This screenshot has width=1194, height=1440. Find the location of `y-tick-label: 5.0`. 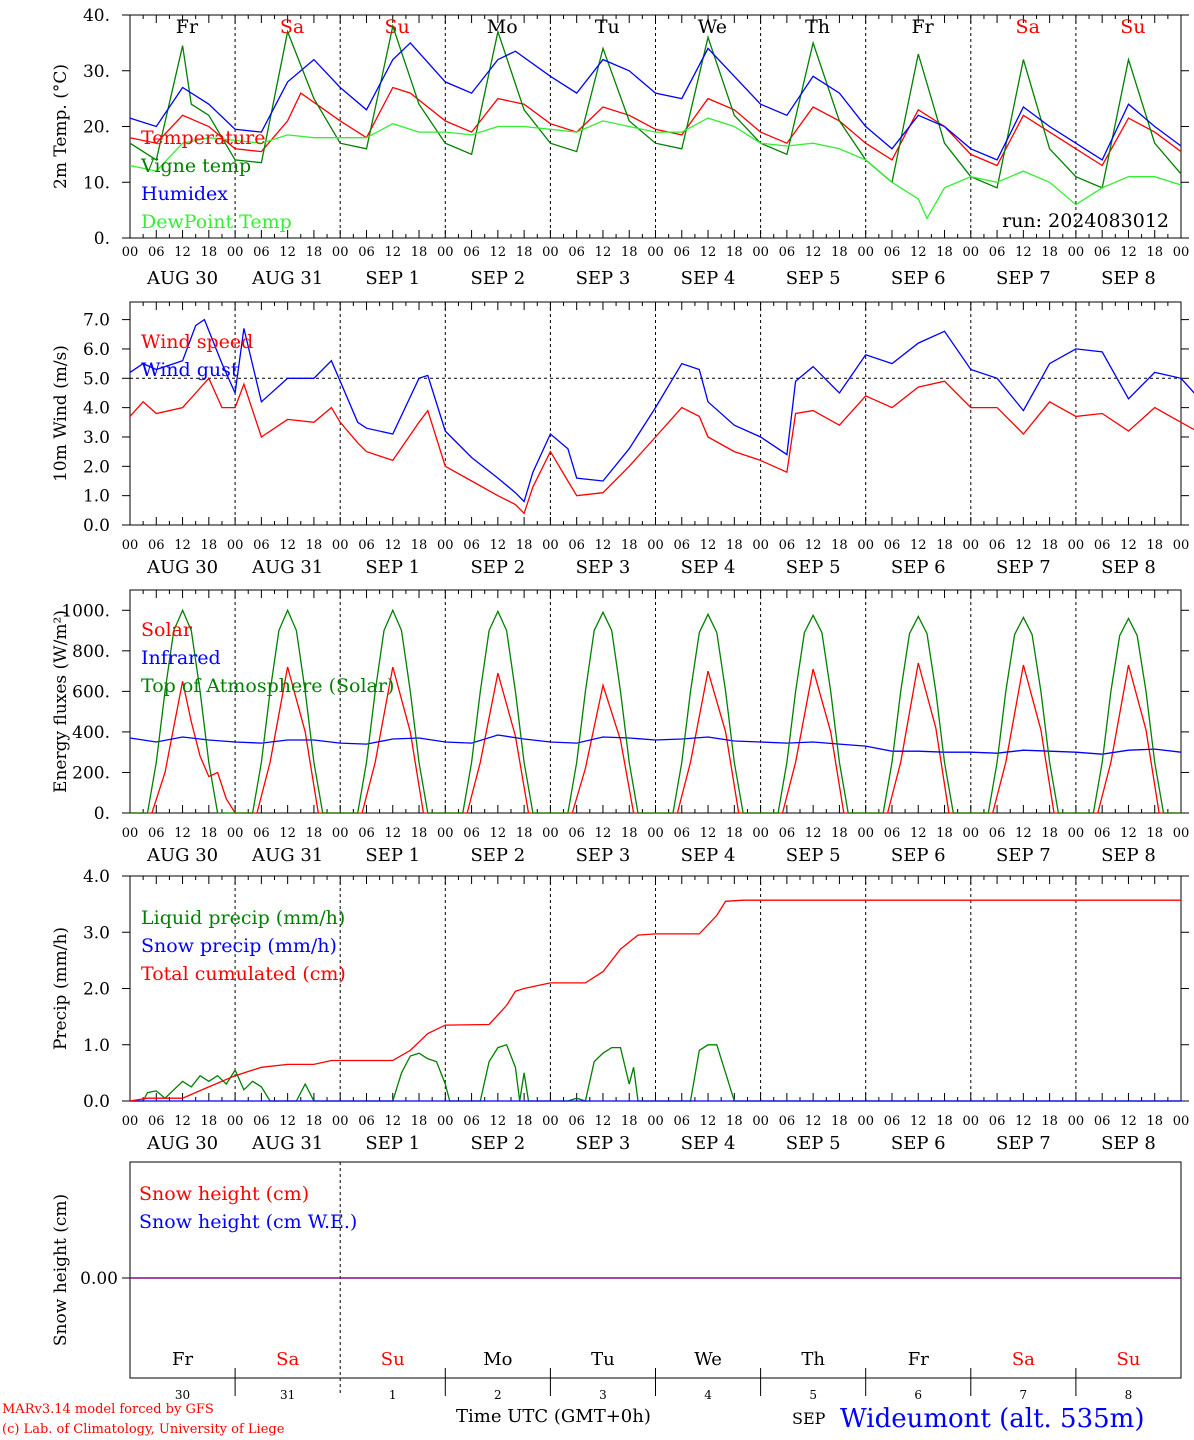

y-tick-label: 5.0 is located at coordinates (96, 379).